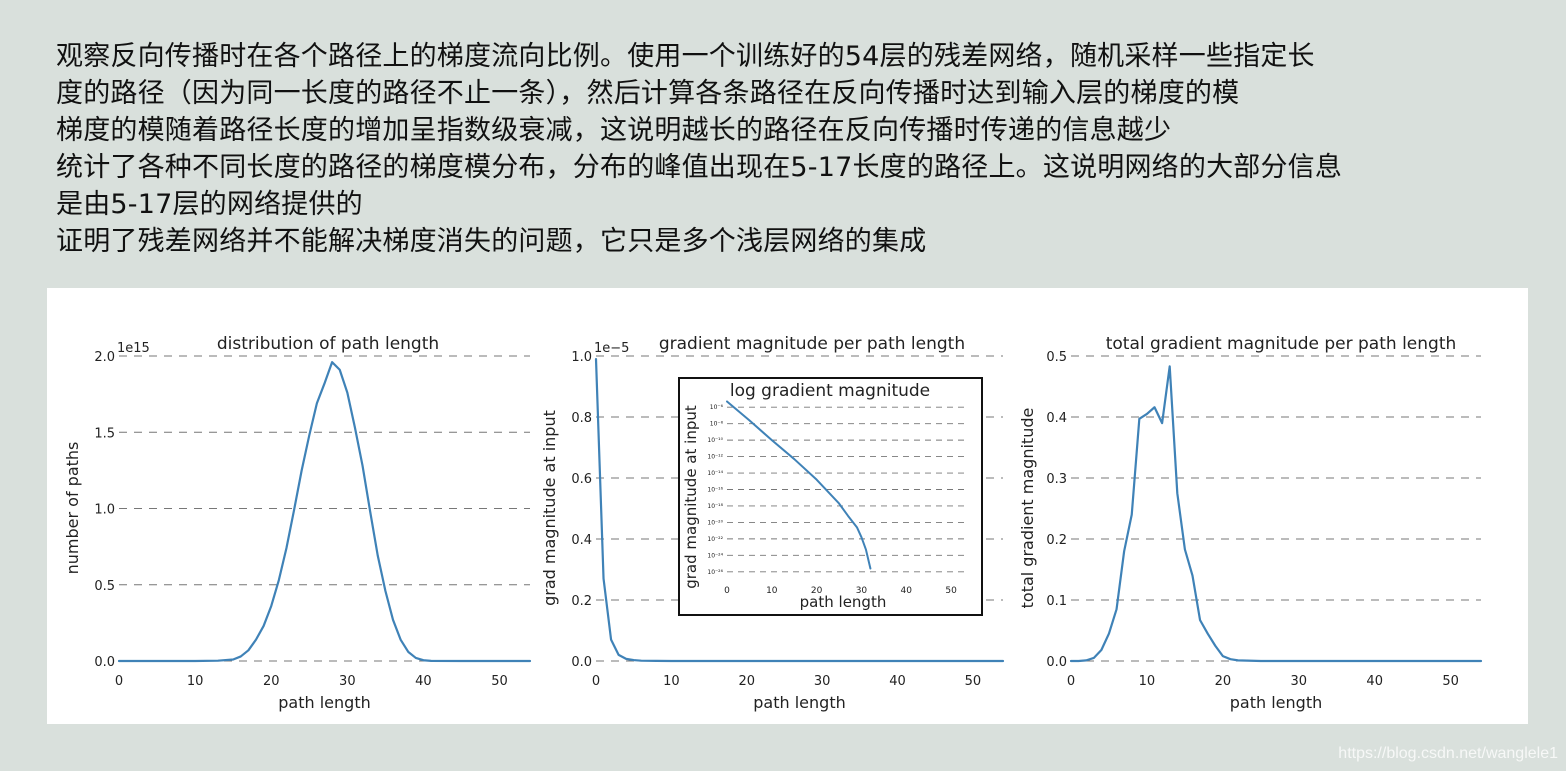 This screenshot has height=771, width=1566. Describe the element at coordinates (772, 591) in the screenshot. I see `inset-x-tick-label: 10` at that location.